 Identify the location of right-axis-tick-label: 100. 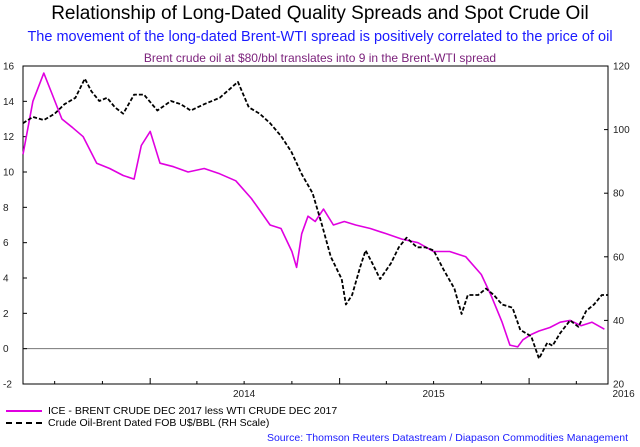
(621, 130).